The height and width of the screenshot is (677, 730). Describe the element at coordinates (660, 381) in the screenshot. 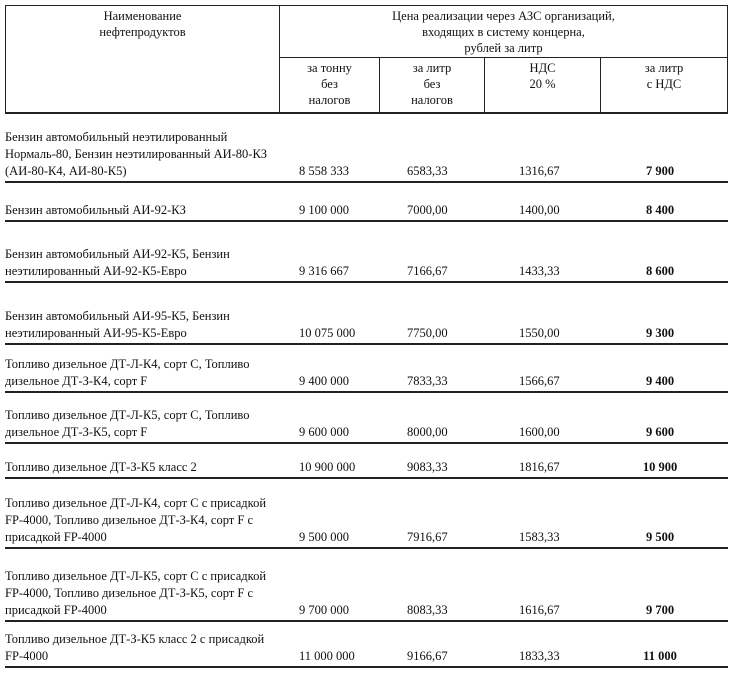

I see `price-per-liter-with-vat: 9 400` at that location.